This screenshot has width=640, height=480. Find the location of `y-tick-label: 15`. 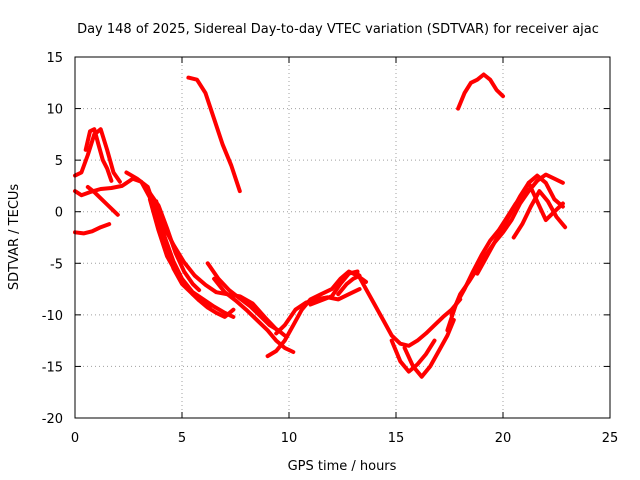

y-tick-label: 15 is located at coordinates (54, 58).